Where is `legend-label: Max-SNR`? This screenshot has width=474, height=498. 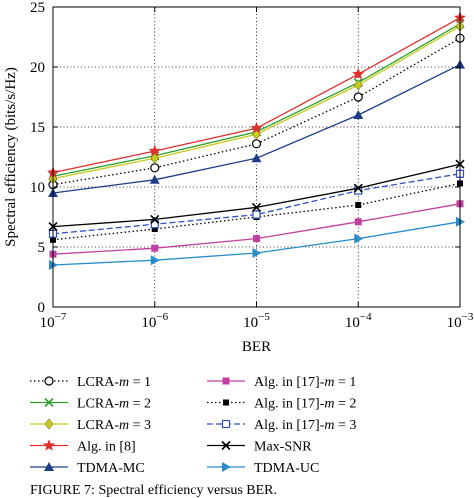 legend-label: Max-SNR is located at coordinates (283, 447).